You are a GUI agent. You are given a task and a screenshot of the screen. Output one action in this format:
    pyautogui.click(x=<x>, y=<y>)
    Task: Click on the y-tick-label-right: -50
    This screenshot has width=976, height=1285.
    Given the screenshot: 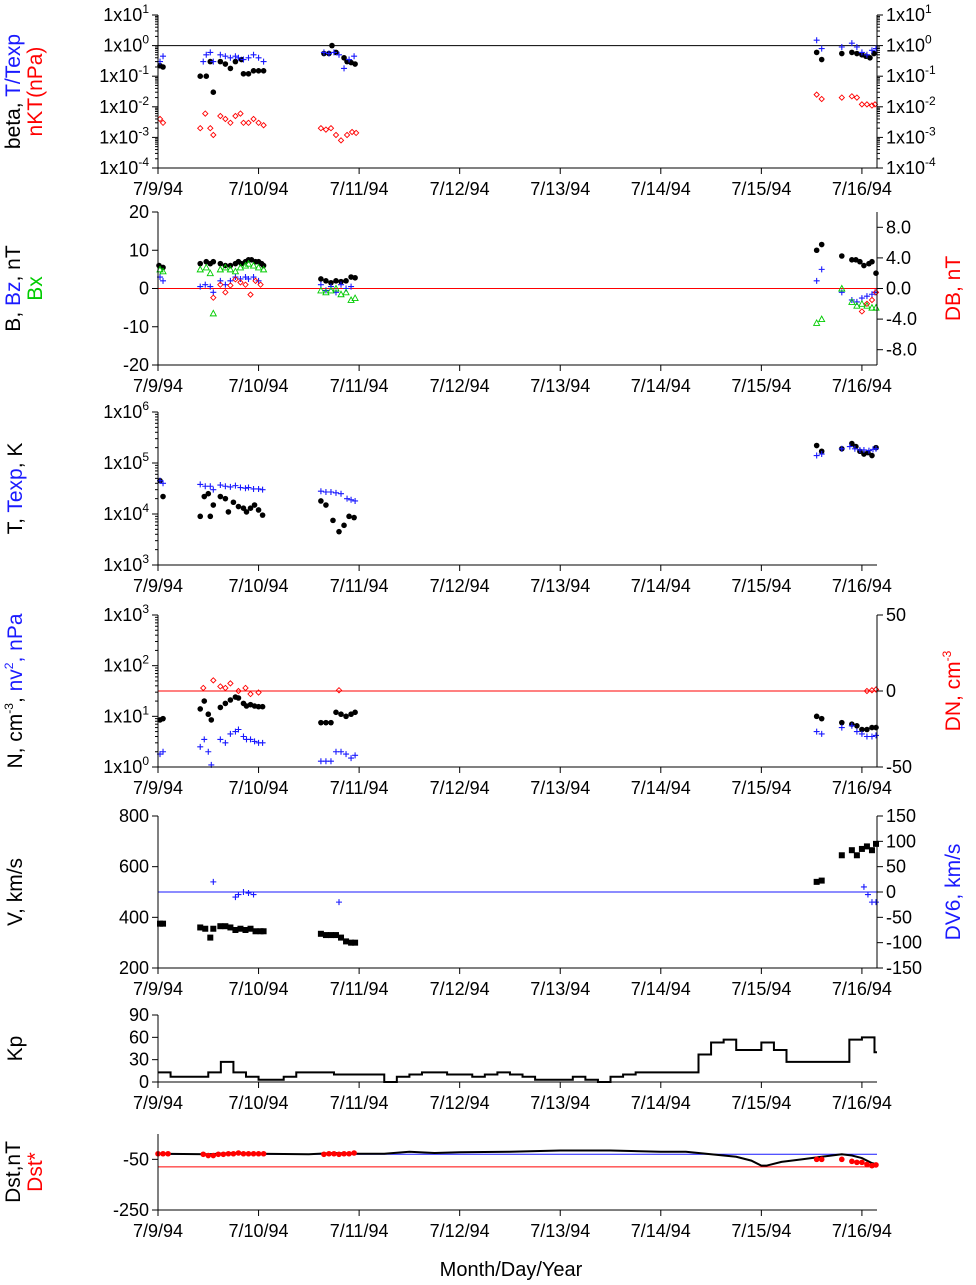 What is the action you would take?
    pyautogui.click(x=899, y=917)
    